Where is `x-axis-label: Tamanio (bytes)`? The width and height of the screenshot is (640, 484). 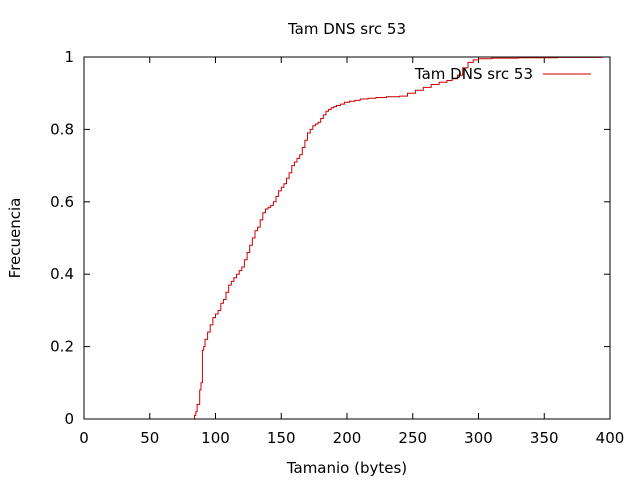
x-axis-label: Tamanio (bytes) is located at coordinates (346, 468).